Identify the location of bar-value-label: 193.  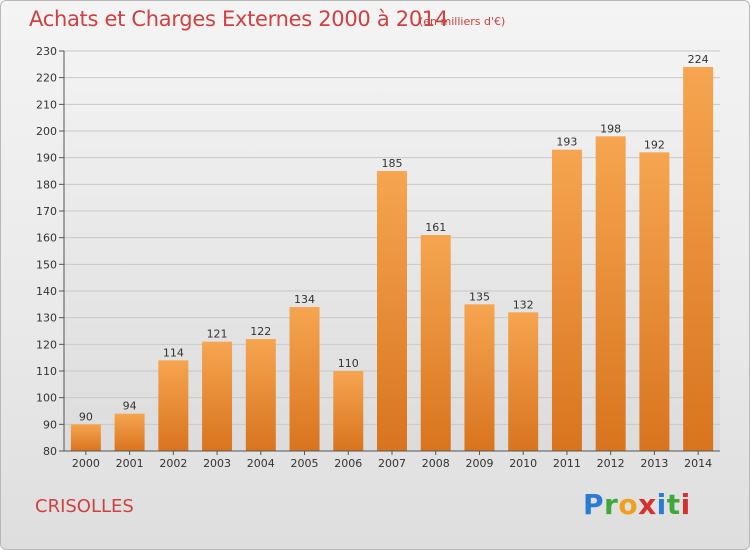
(566, 142).